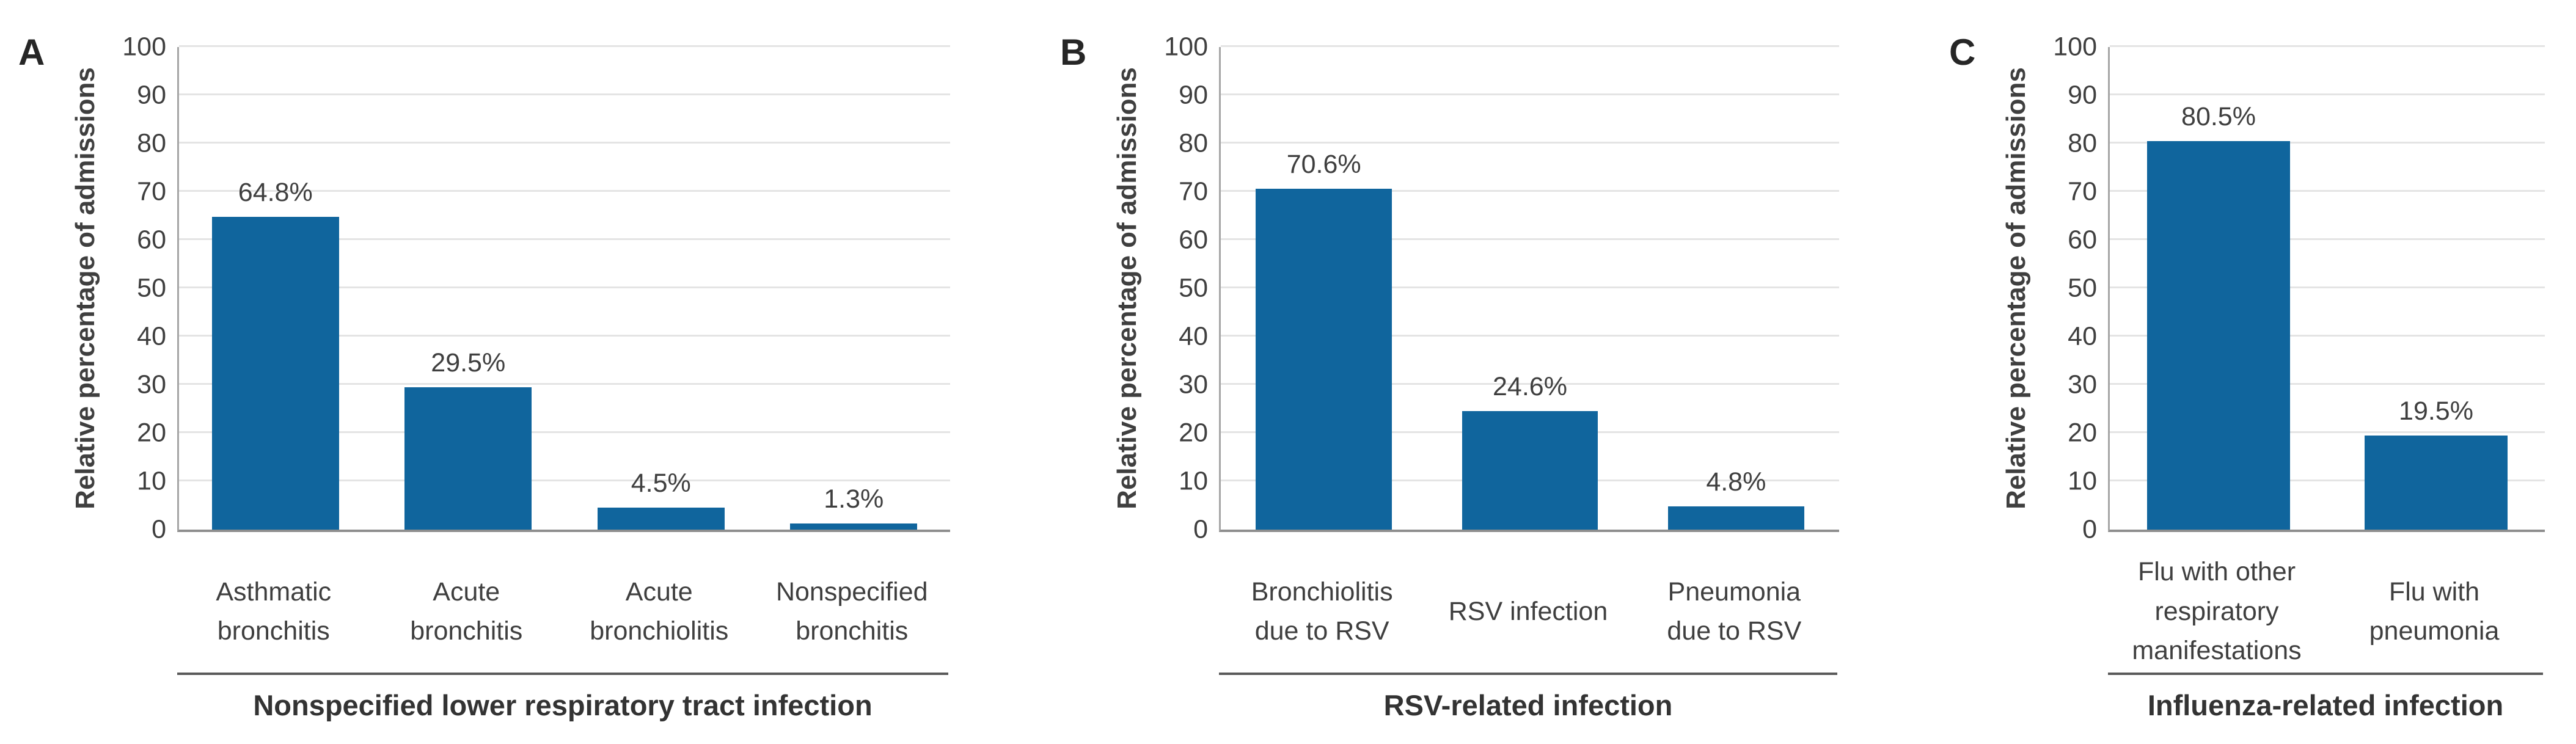  Describe the element at coordinates (851, 611) in the screenshot. I see `category-label: Nonspecified bronchitis` at that location.